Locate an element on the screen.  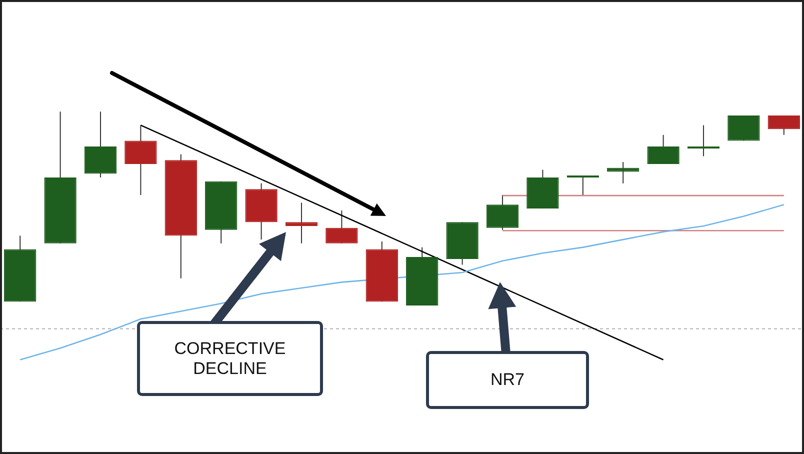
text: CORRECTIVE DECLINE is located at coordinates (230, 358).